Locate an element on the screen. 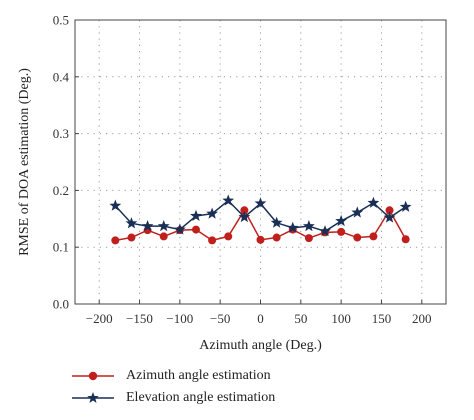 The height and width of the screenshot is (420, 474). x-tick-label: −100 is located at coordinates (179, 318).